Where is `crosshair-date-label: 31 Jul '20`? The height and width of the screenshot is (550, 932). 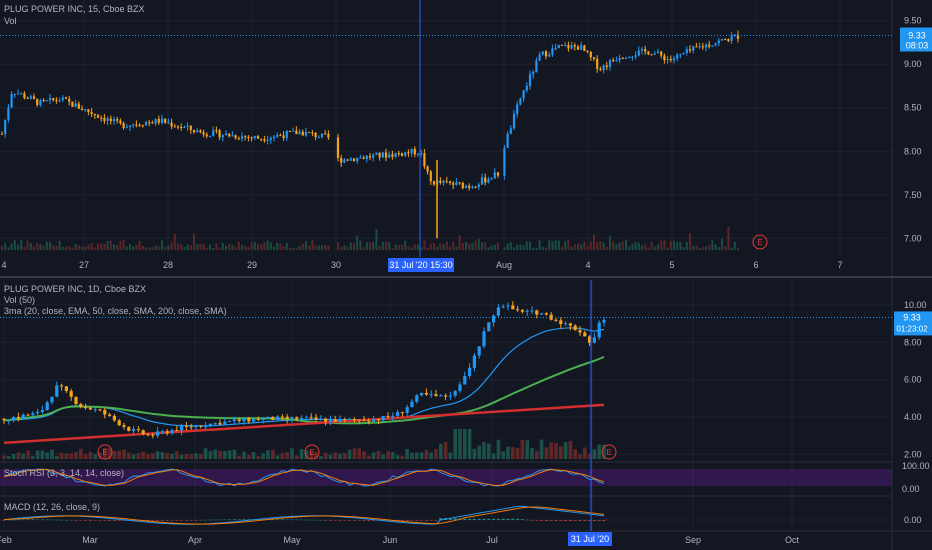
crosshair-date-label: 31 Jul '20 is located at coordinates (590, 539).